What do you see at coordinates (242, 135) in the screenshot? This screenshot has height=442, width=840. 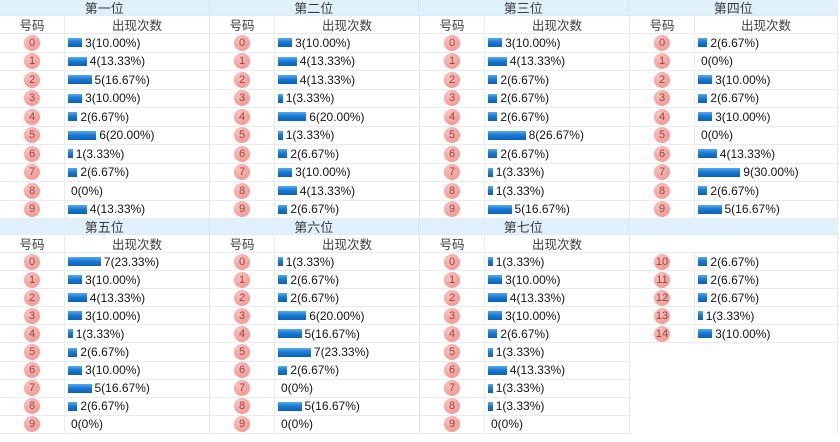 I see `number-badge: 5` at bounding box center [242, 135].